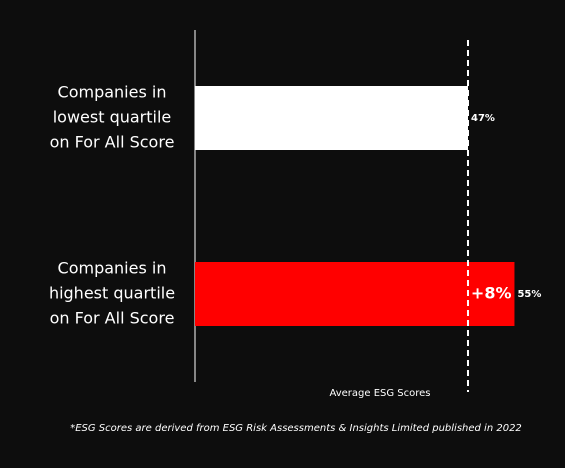  Describe the element at coordinates (491, 293) in the screenshot. I see `annotation: +8%` at that location.